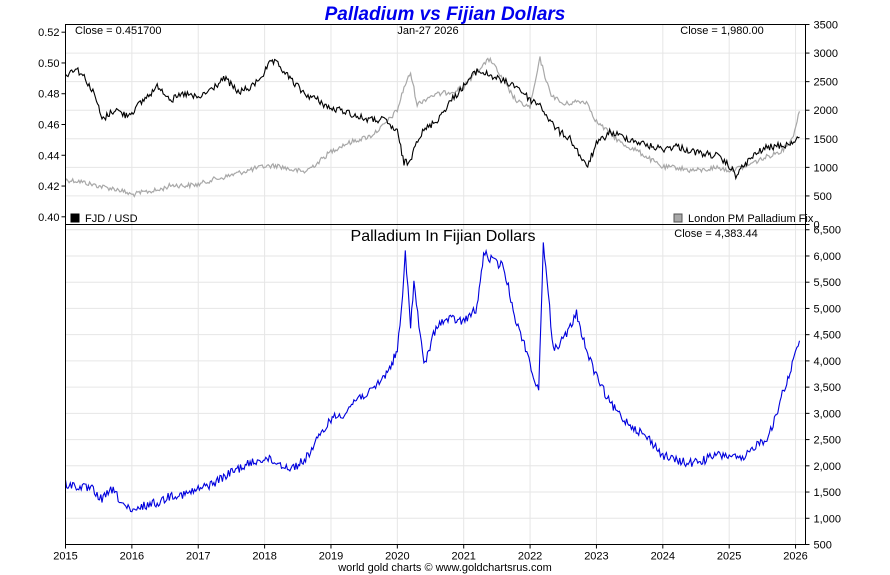 This screenshot has height=575, width=890. What do you see at coordinates (721, 31) in the screenshot?
I see `top-close-right: Close = 1,980.00` at bounding box center [721, 31].